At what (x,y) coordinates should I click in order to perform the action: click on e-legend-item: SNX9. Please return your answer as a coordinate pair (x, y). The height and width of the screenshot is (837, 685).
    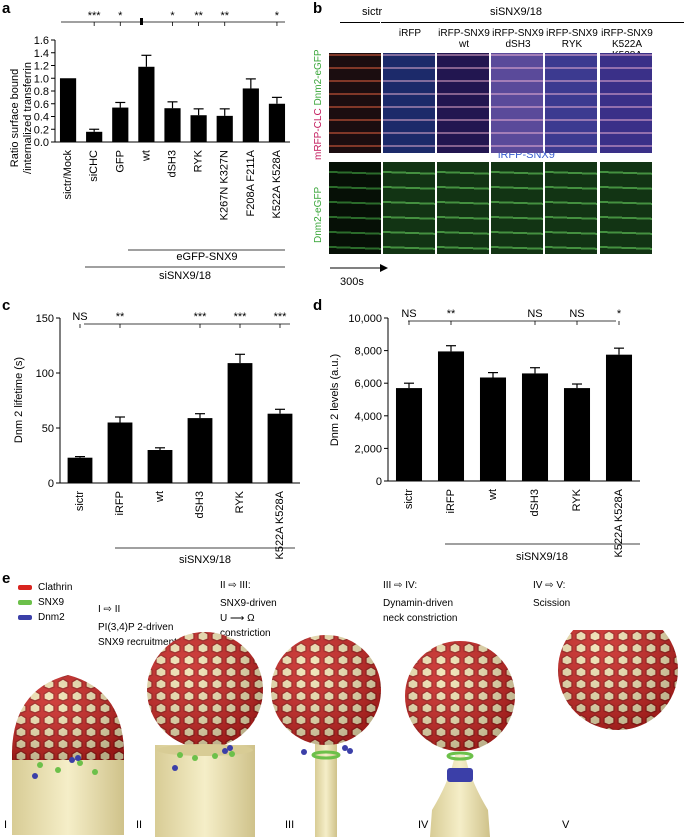
    Looking at the image, I should click on (41, 602).